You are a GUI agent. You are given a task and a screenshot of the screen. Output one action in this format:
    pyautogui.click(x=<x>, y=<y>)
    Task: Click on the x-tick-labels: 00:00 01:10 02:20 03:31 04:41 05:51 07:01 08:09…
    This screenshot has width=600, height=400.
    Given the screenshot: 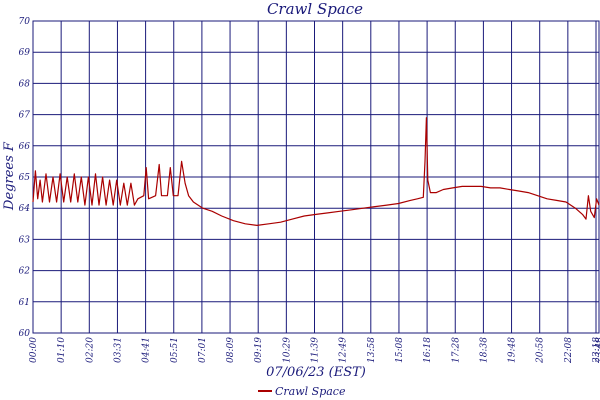 What is the action you would take?
    pyautogui.click(x=314, y=350)
    